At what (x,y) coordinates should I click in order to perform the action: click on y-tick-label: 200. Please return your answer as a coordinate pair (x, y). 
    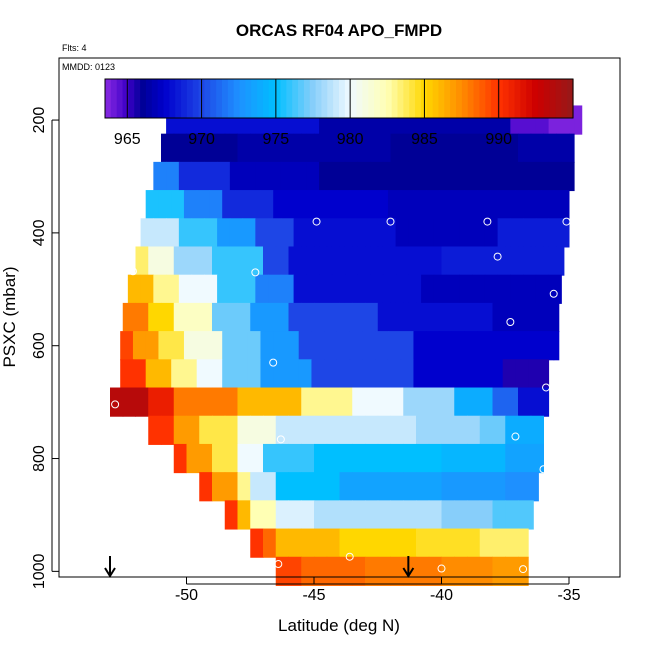
    Looking at the image, I should click on (39, 120).